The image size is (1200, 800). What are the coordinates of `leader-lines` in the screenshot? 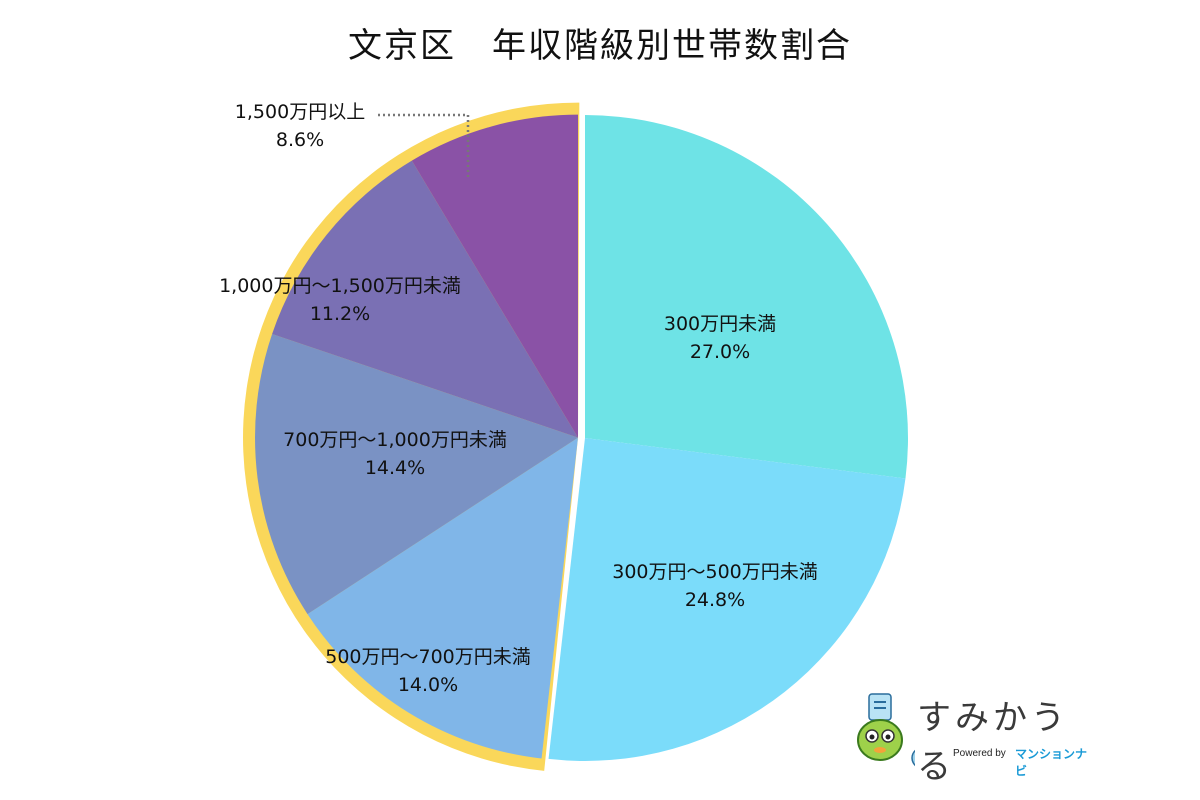 It's located at (424, 145).